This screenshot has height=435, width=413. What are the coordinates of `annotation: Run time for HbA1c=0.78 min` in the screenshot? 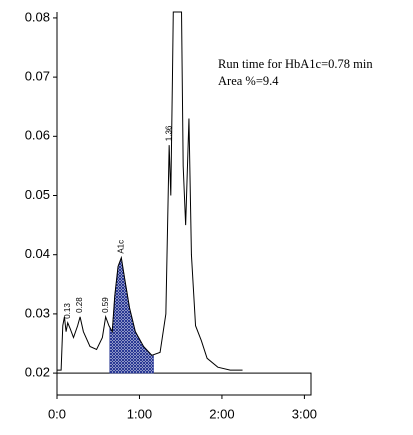 It's located at (295, 64).